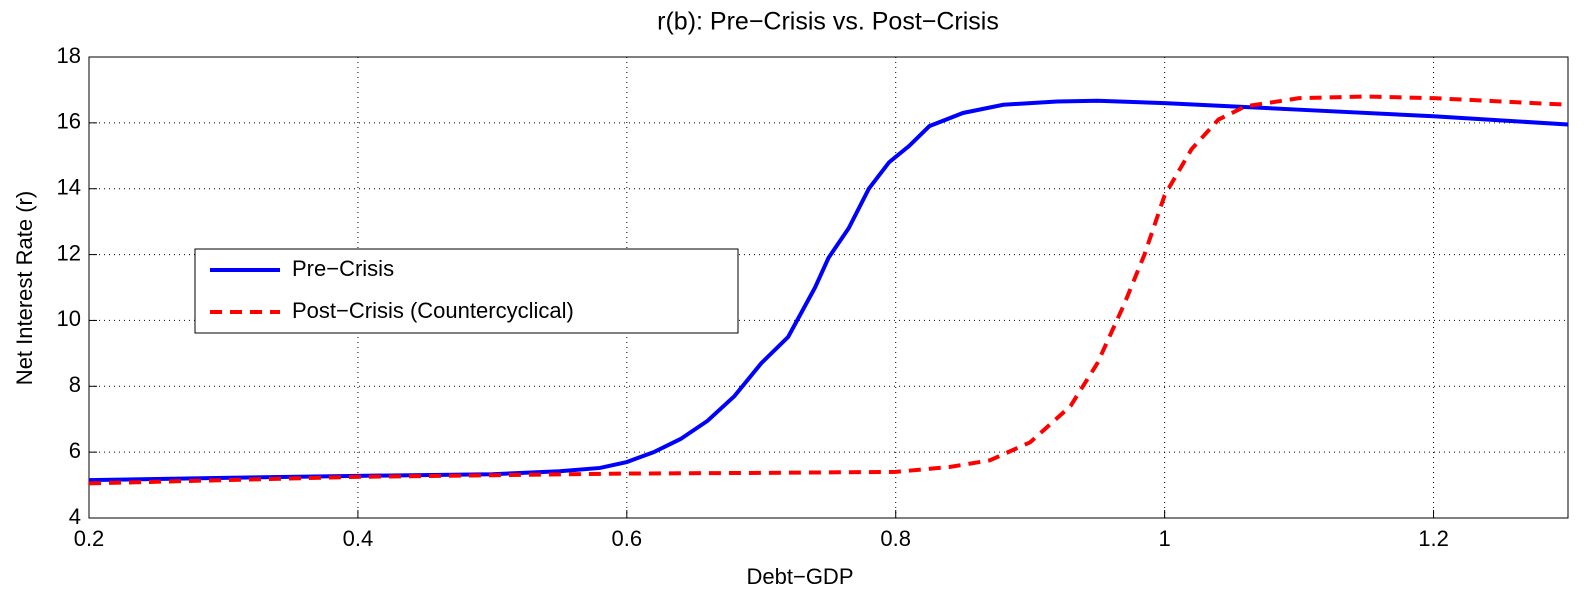 Image resolution: width=1595 pixels, height=593 pixels. What do you see at coordinates (89, 538) in the screenshot?
I see `x-tick-label: 0.2` at bounding box center [89, 538].